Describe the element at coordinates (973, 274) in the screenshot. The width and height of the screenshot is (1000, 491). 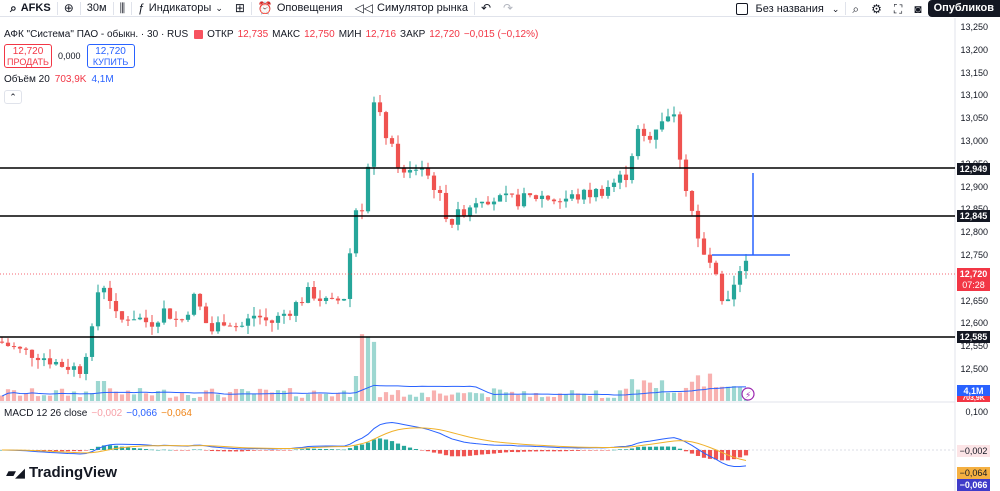
I see `last-price-tag: 12,720` at that location.